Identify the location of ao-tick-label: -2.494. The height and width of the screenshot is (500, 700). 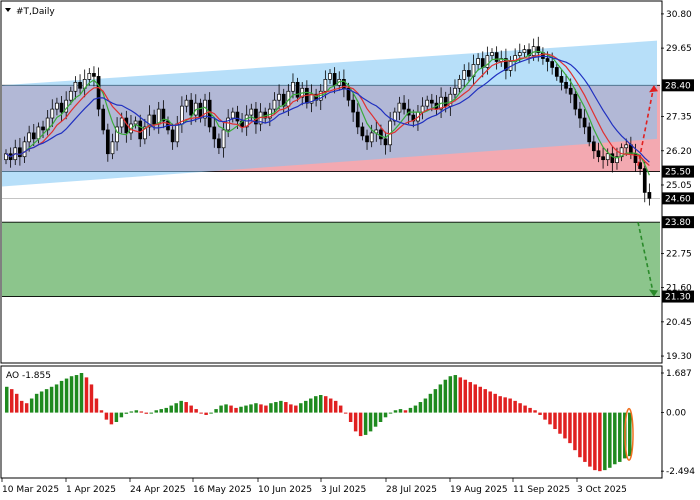
(680, 472).